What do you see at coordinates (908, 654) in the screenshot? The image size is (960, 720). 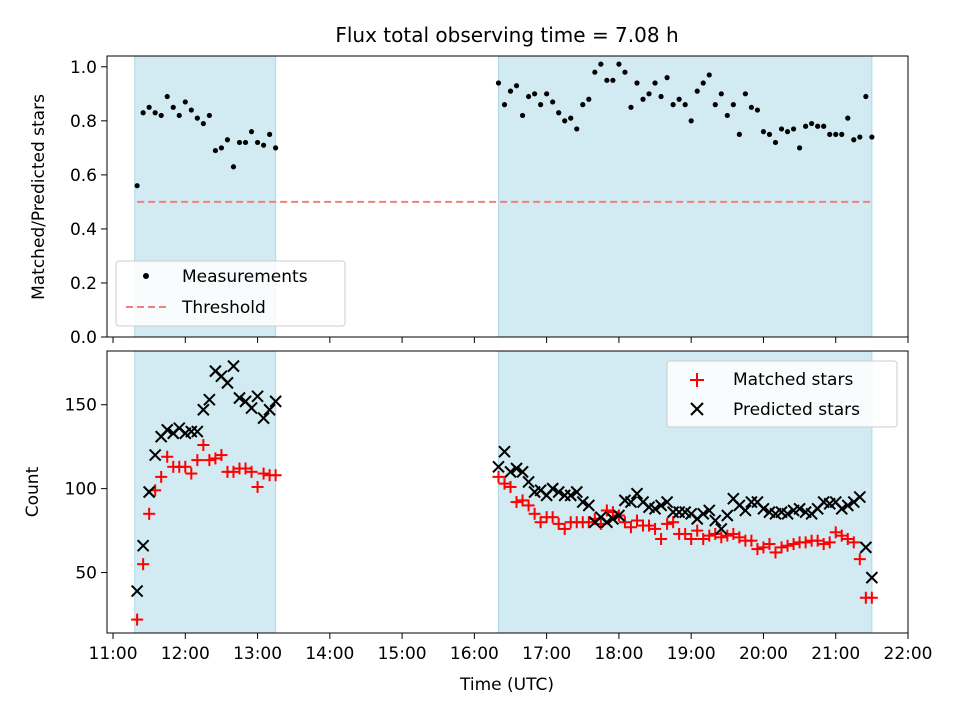 I see `x-tick-label: 22:00` at bounding box center [908, 654].